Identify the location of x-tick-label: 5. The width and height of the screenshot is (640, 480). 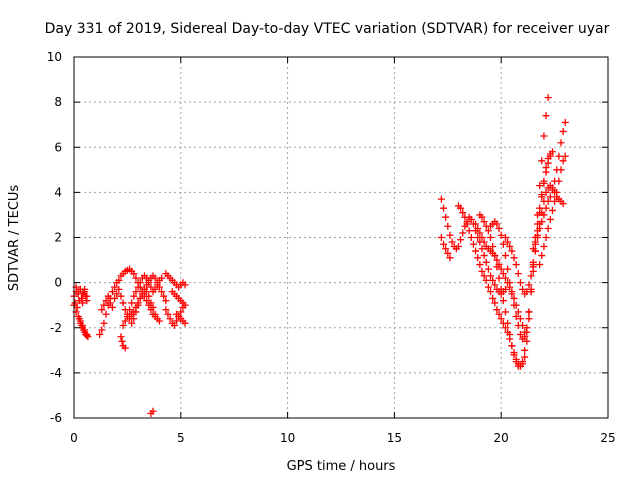
(181, 438).